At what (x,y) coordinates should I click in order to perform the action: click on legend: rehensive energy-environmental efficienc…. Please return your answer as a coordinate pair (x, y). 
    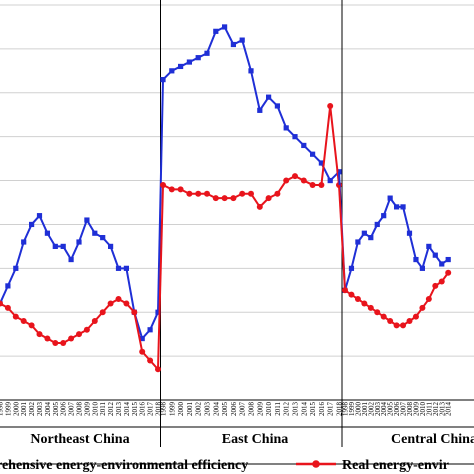
    Looking at the image, I should click on (237, 465).